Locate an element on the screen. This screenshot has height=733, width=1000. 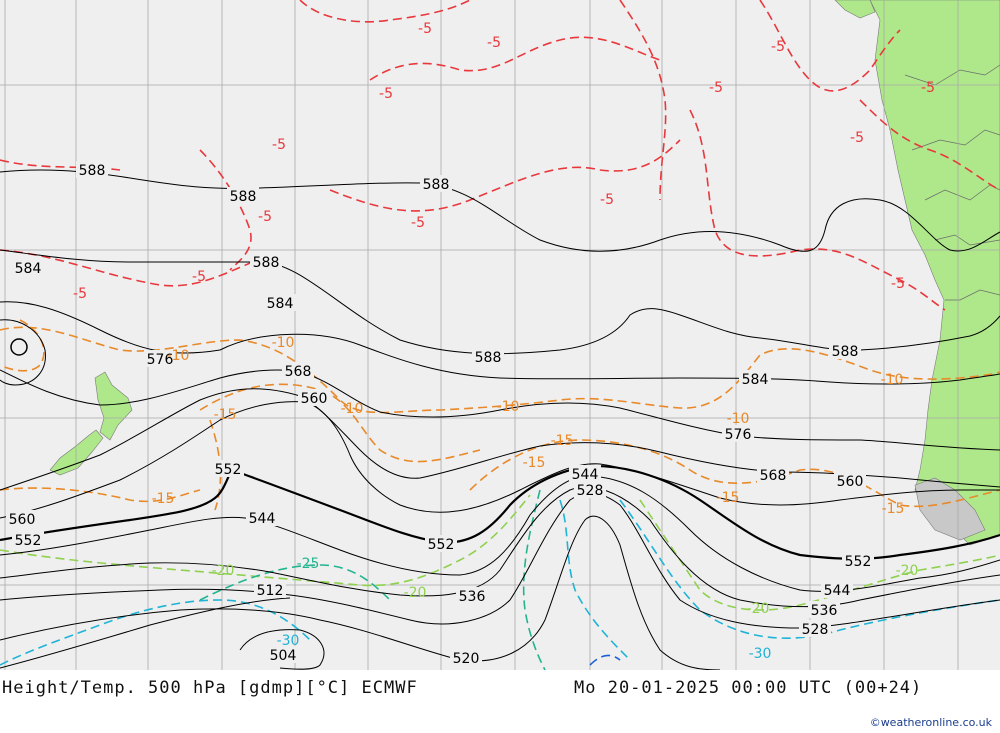
height-contour-label: 568 is located at coordinates (298, 372).